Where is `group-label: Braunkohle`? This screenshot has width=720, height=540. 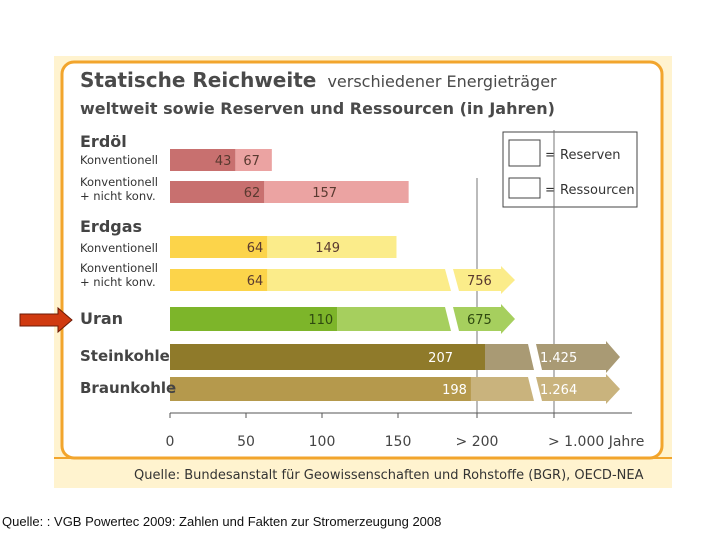 group-label: Braunkohle is located at coordinates (128, 388).